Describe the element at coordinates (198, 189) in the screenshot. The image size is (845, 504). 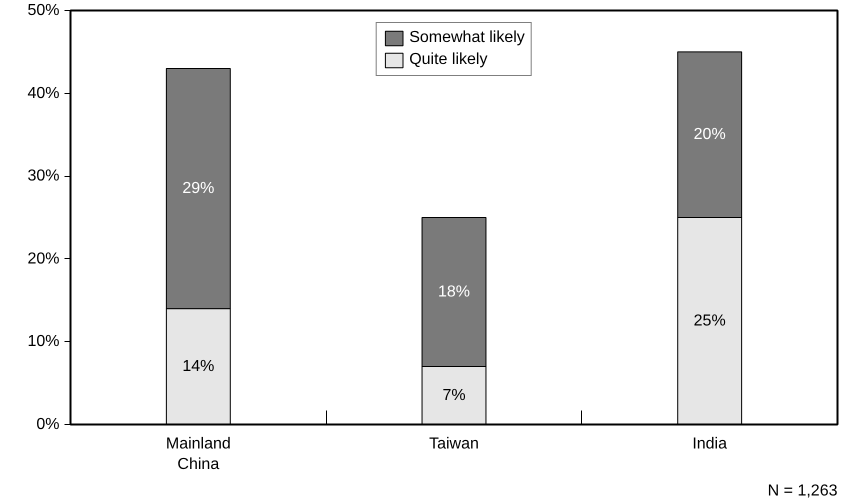
I see `data-label: 29%` at that location.